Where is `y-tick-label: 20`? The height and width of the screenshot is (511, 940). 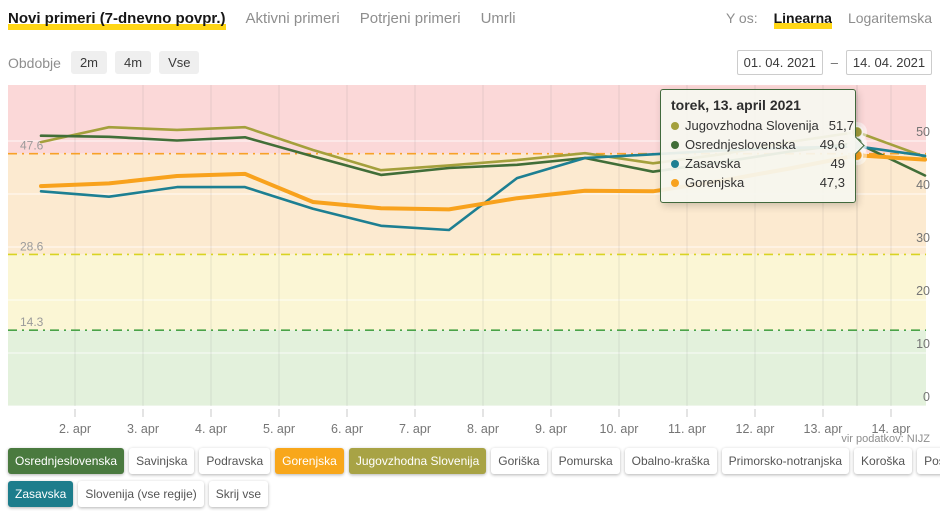
y-tick-label: 20 is located at coordinates (923, 291).